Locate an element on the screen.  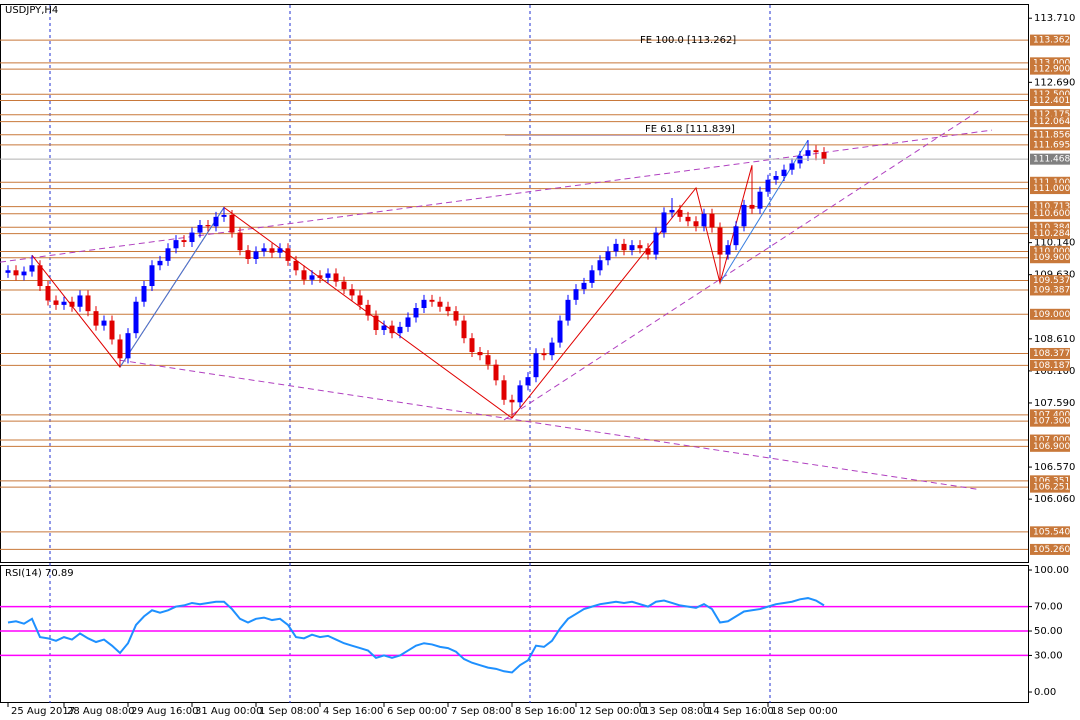
y-tick-label: 30.00 is located at coordinates (1048, 655).